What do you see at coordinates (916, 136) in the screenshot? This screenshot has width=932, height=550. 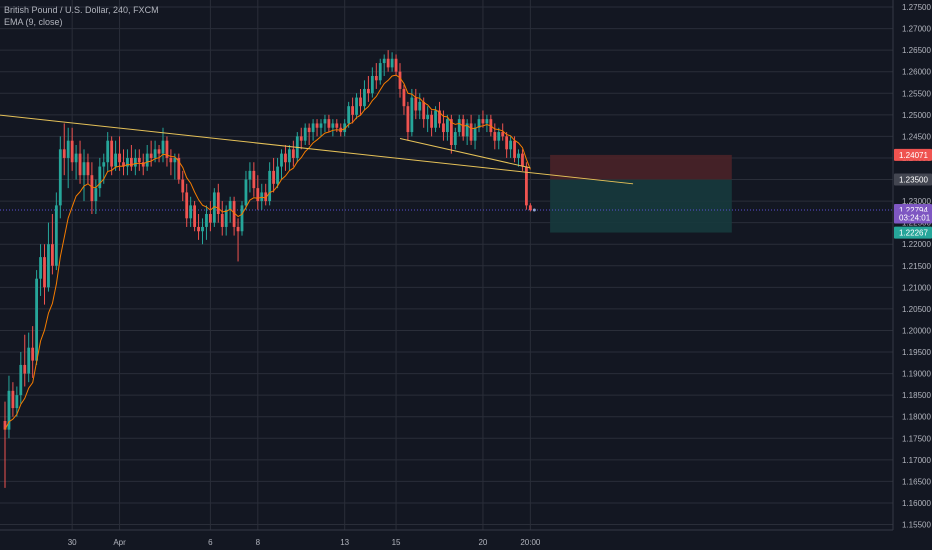 I see `y-tick-label: 1.24500` at bounding box center [916, 136].